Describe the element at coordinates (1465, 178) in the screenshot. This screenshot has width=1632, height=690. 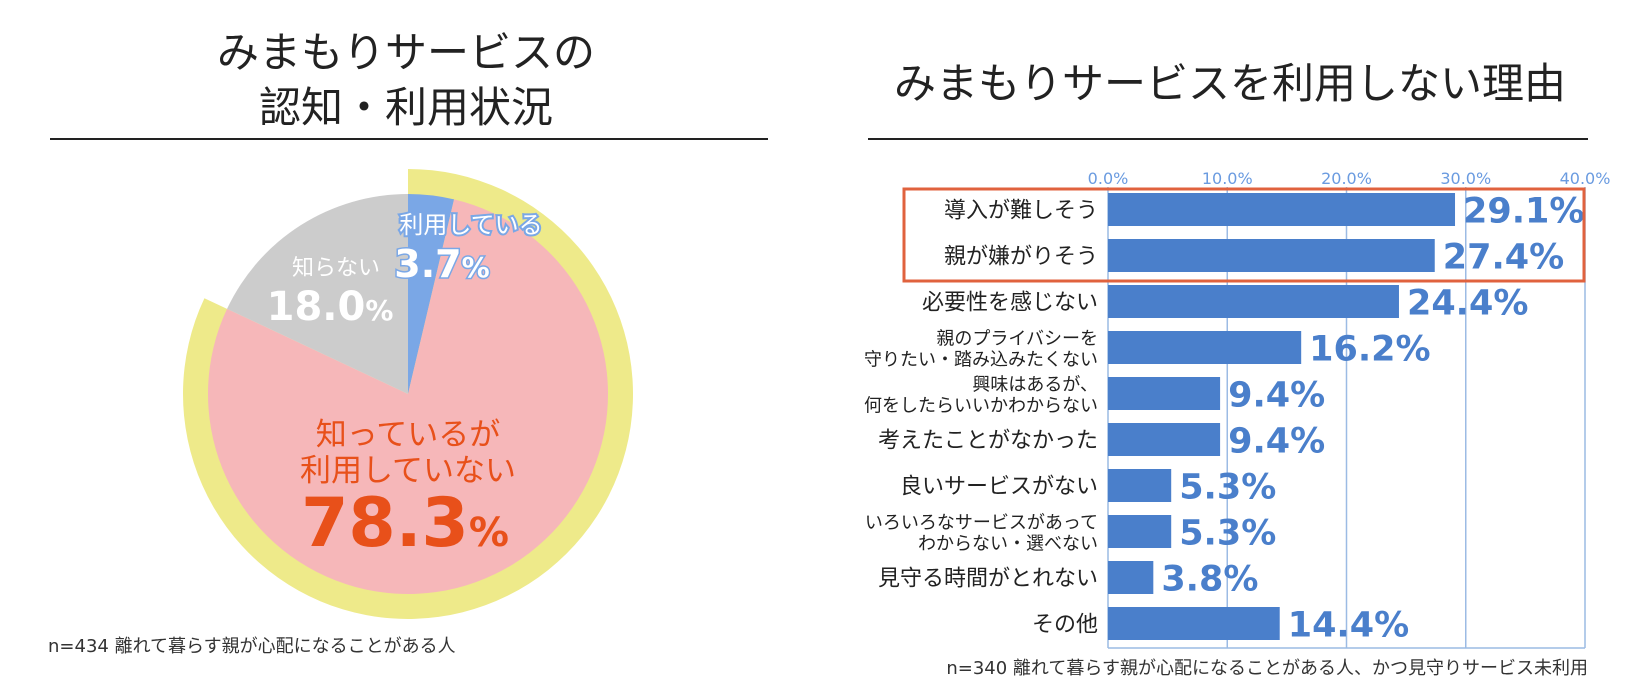
I see `bar-axis-tick-label: 30.0%` at that location.